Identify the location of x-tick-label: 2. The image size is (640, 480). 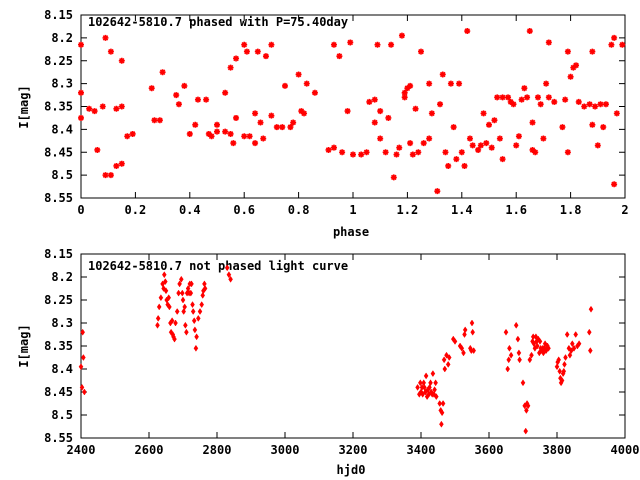
(624, 210).